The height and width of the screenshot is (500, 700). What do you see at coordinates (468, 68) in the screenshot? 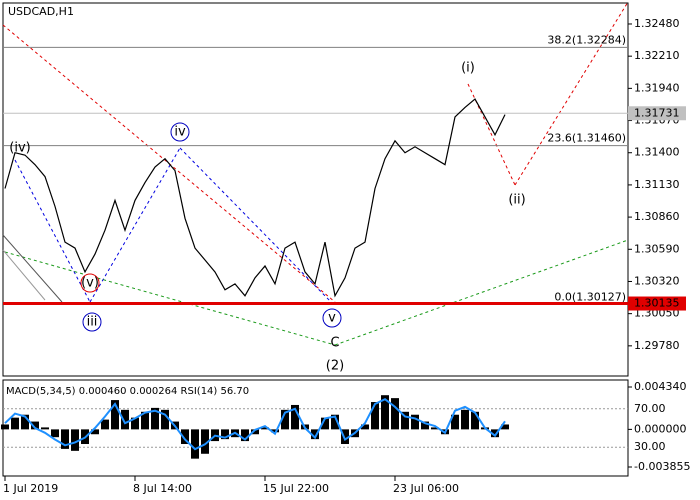
I see `wave-label: (i)` at bounding box center [468, 68].